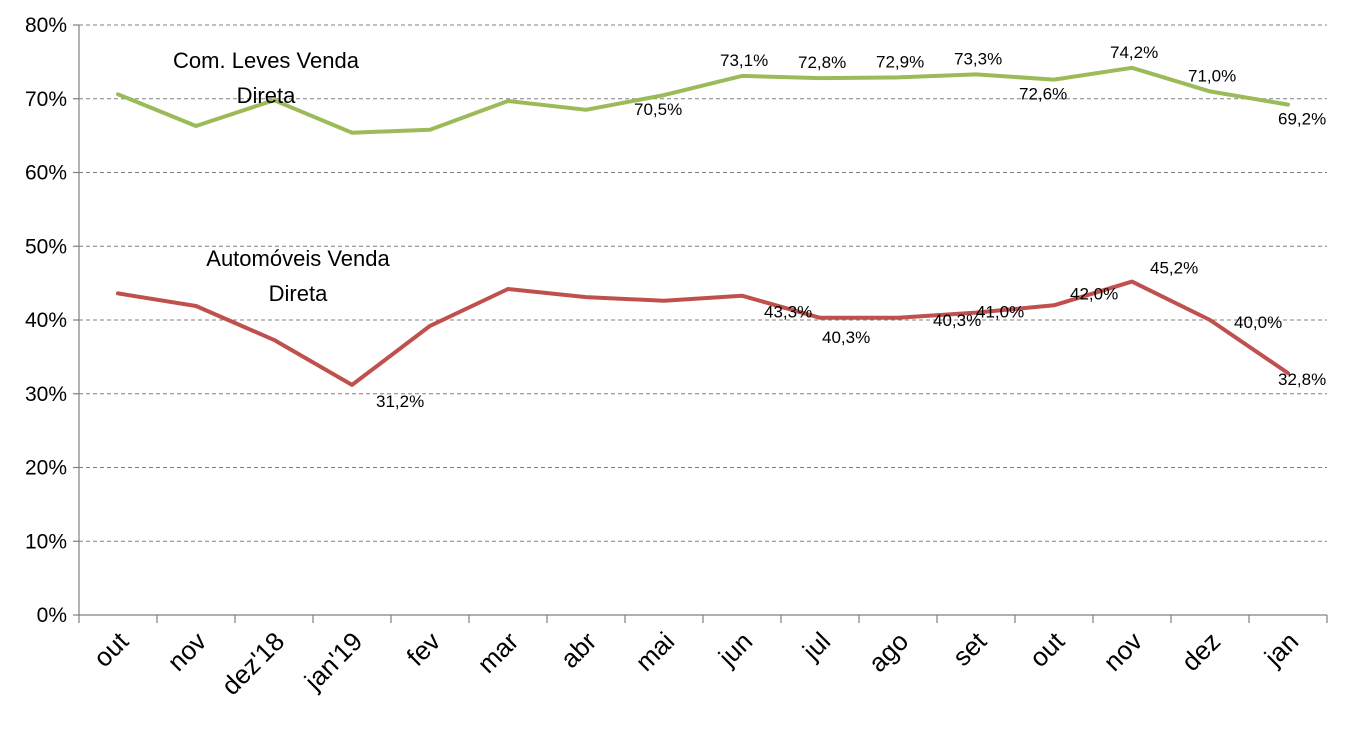 This screenshot has width=1350, height=742. Describe the element at coordinates (816, 646) in the screenshot. I see `x-tick-label: jul` at that location.